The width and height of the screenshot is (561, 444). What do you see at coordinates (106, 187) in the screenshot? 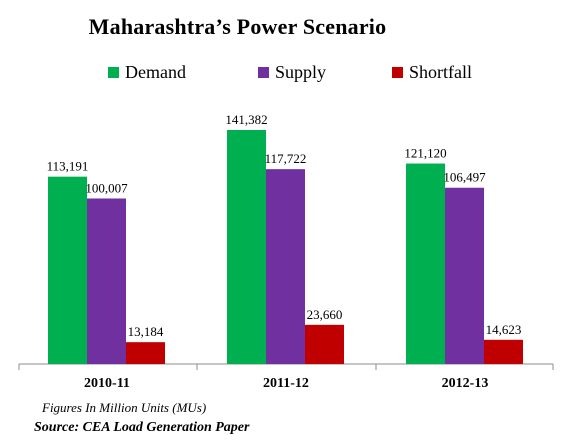
I see `data-label-supply-2010-11: 100,007` at bounding box center [106, 187].